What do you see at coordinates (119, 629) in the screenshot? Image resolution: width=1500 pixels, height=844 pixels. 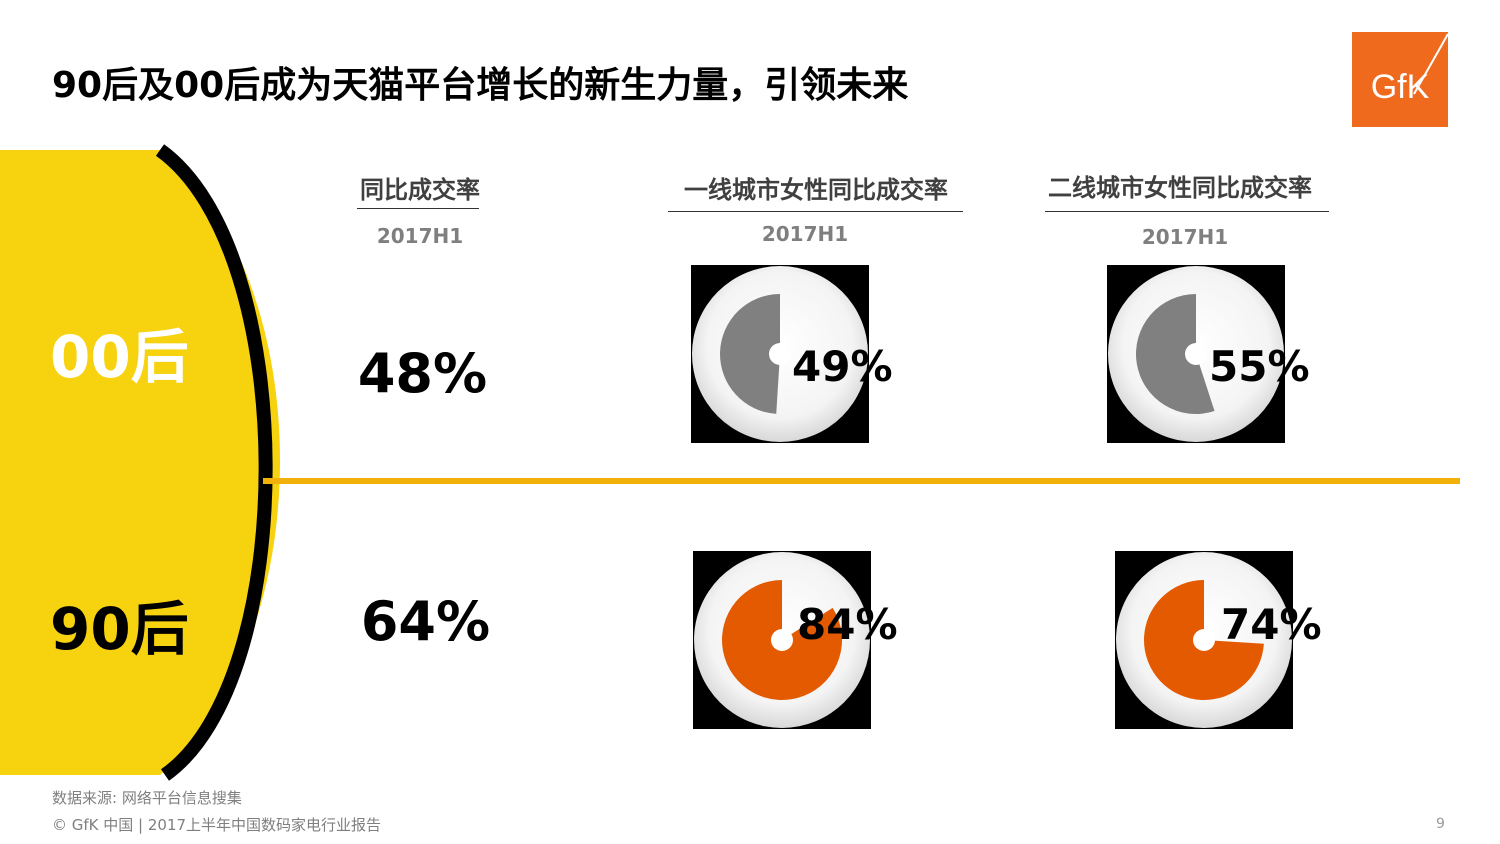 I see `row-label-90: 90后` at bounding box center [119, 629].